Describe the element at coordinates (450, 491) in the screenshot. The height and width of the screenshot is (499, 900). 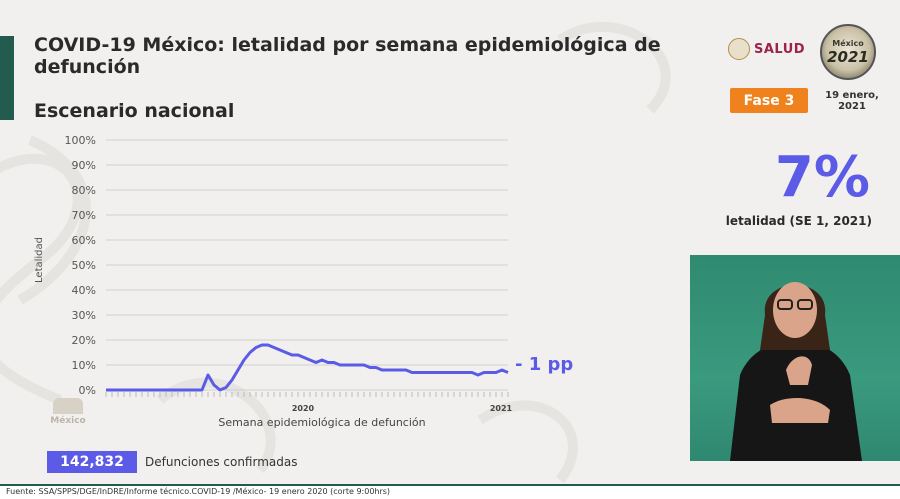
I see `footer-bar` at that location.